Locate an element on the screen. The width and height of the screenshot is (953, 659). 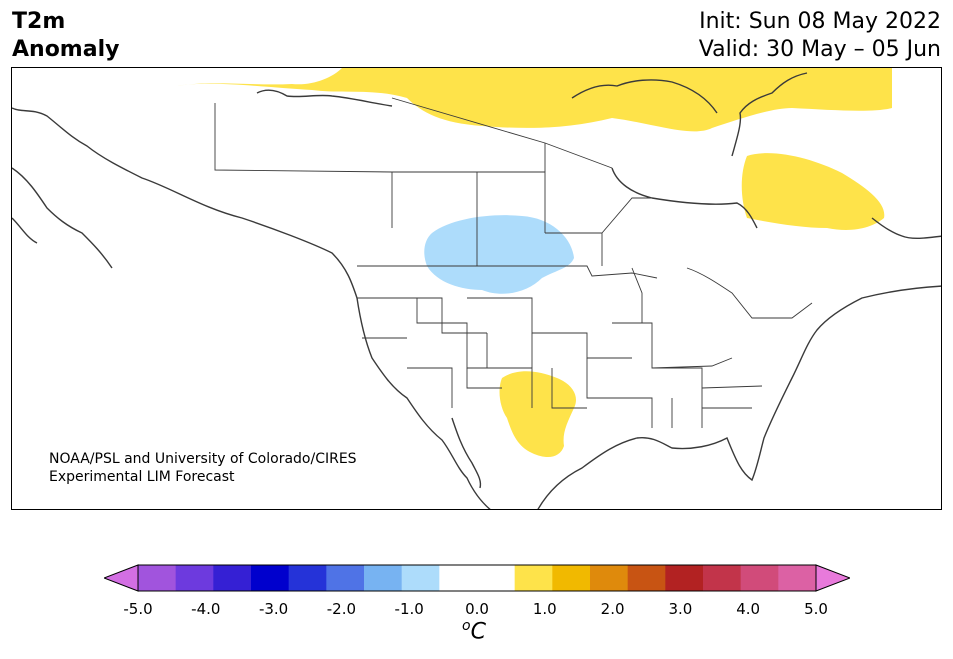
colorbar-tick-label: 2.0 is located at coordinates (612, 609).